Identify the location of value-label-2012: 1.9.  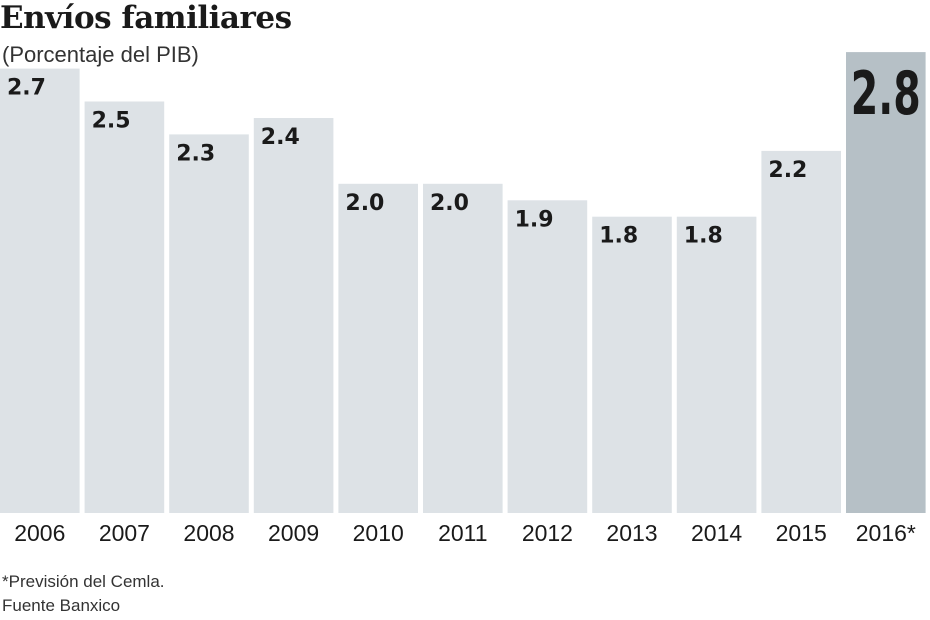
(534, 219).